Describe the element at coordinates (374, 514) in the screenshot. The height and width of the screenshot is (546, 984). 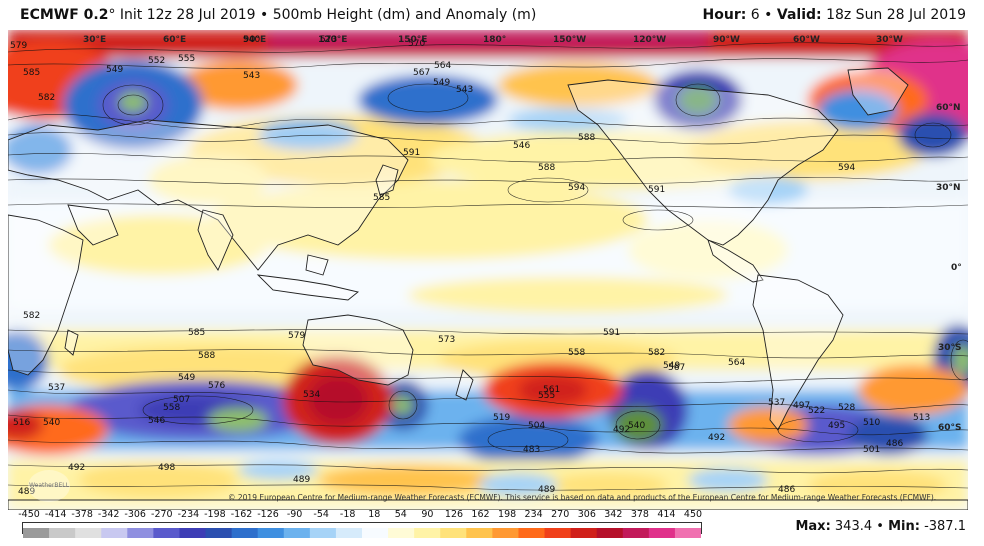
I see `colorbar-tick-label: 18` at that location.